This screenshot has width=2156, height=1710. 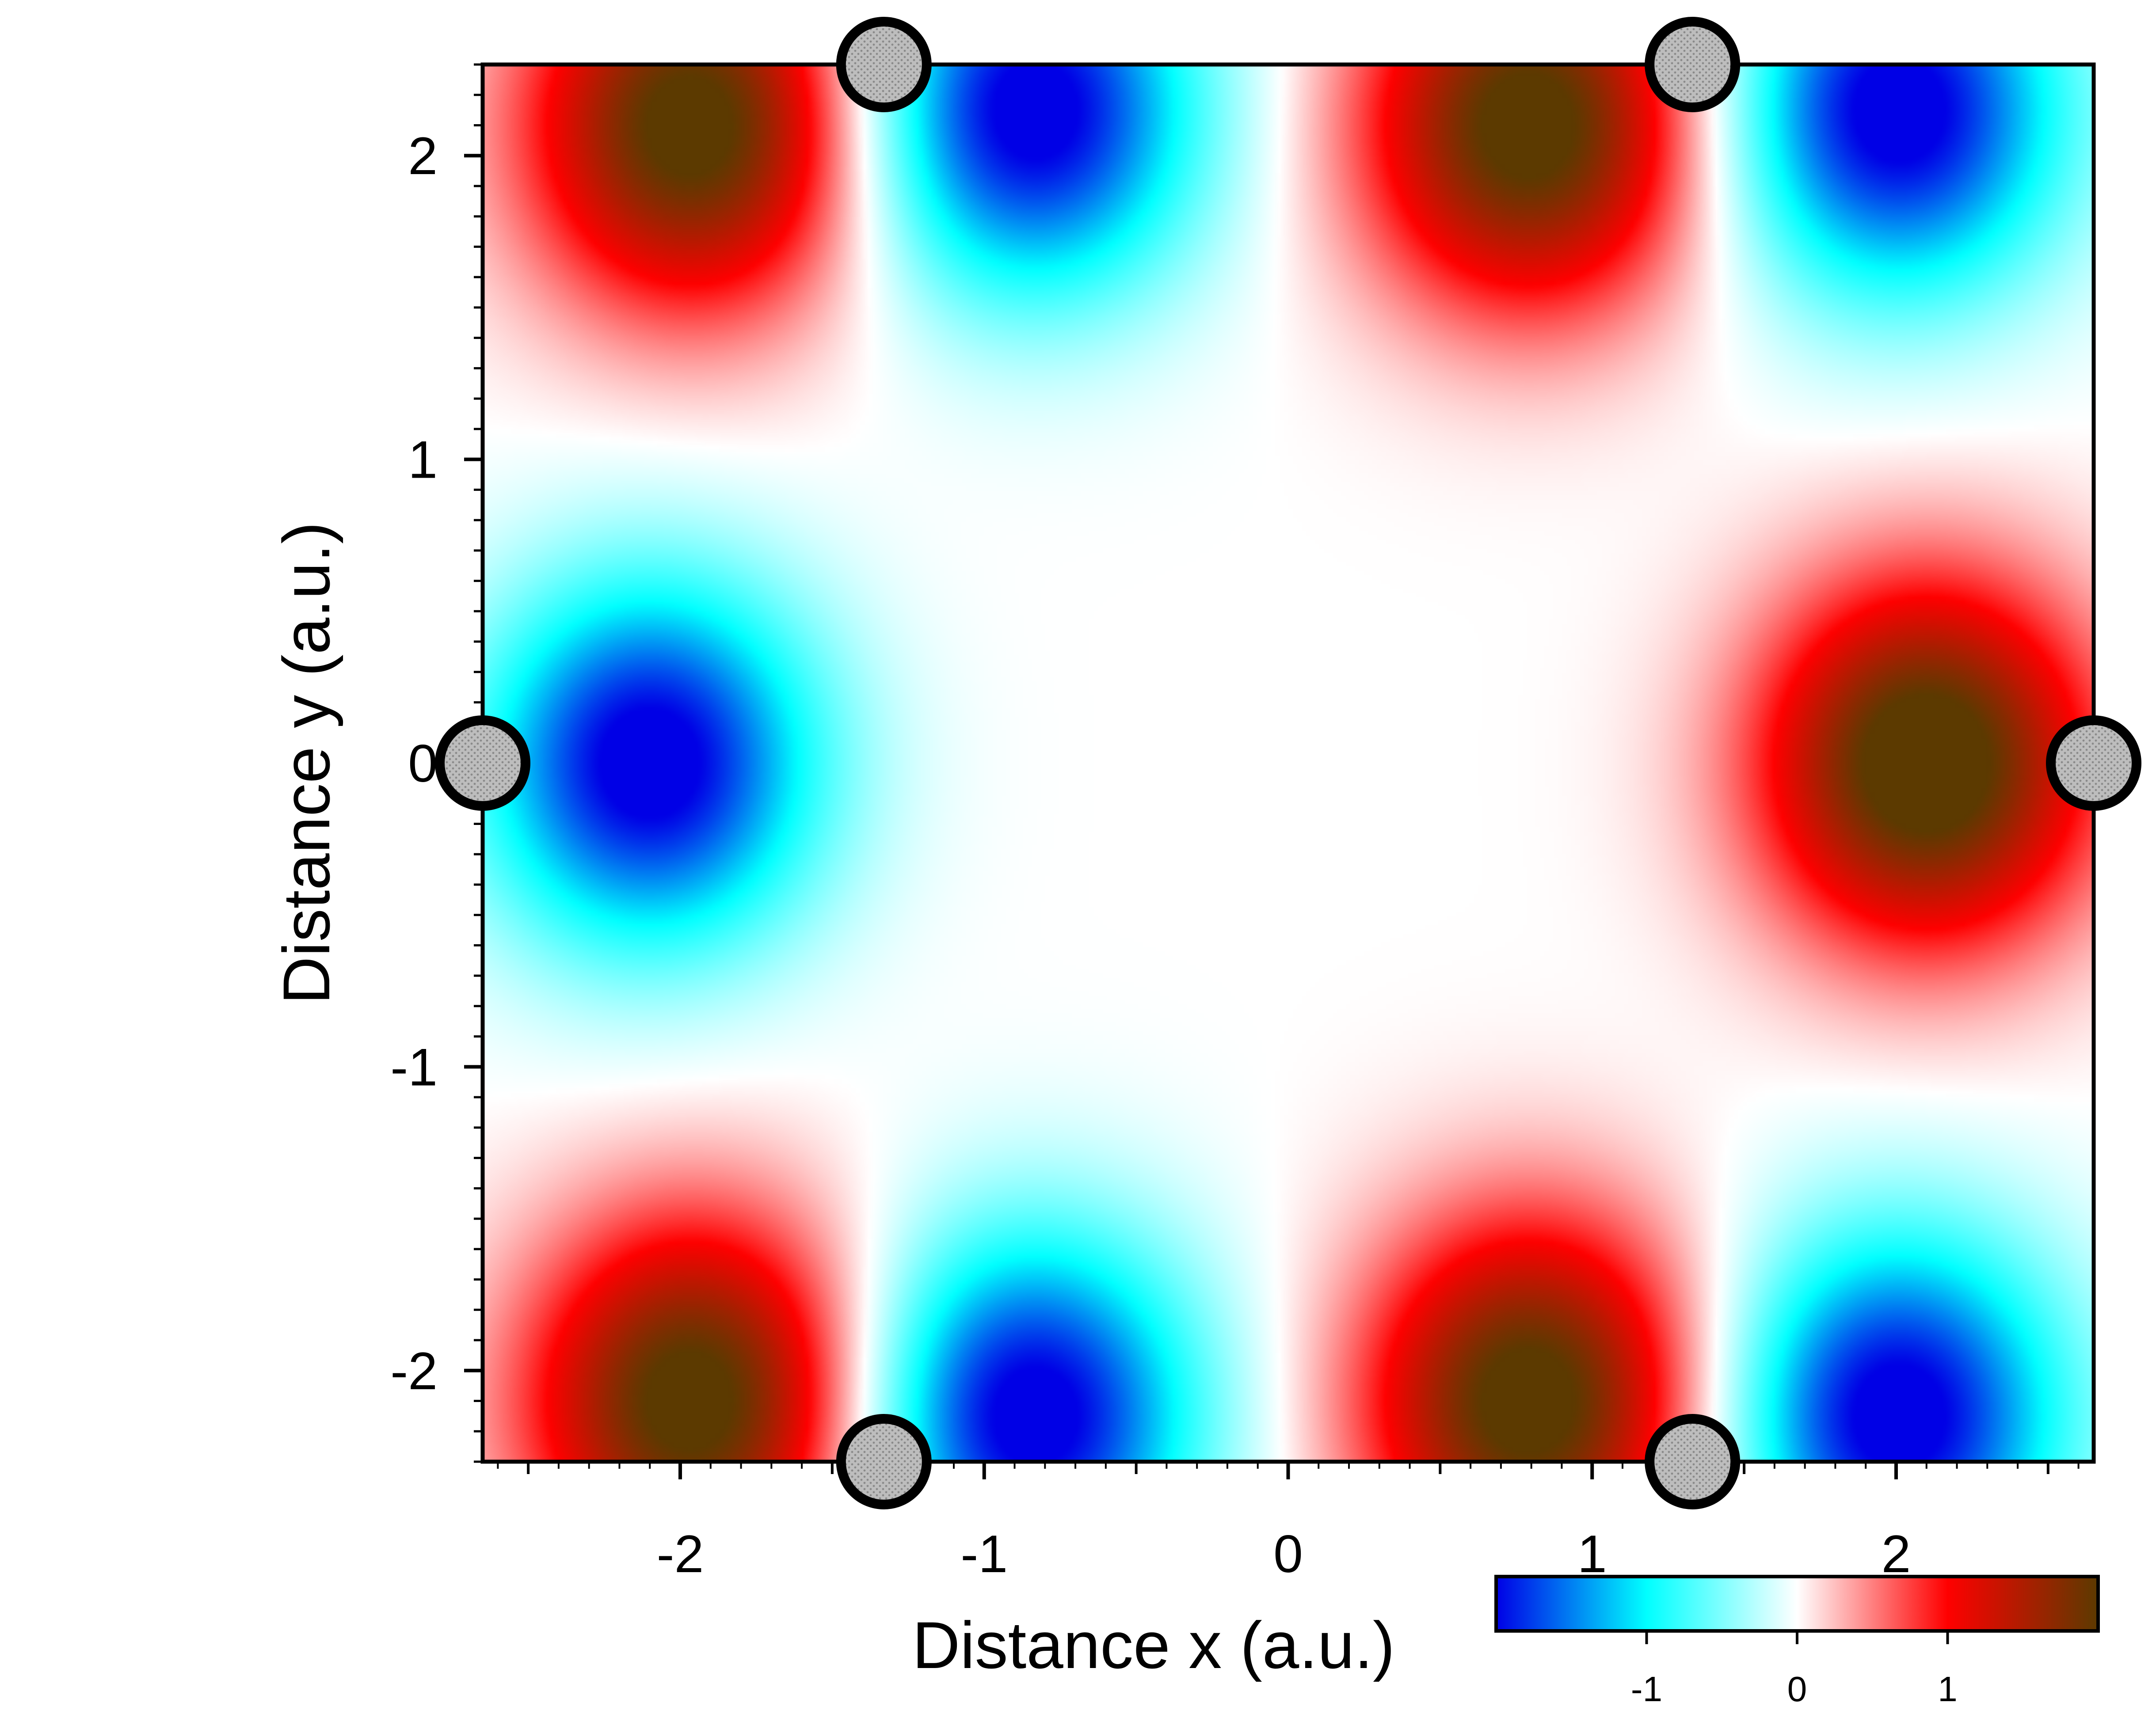 What do you see at coordinates (984, 1554) in the screenshot?
I see `x-tick-label: -1` at bounding box center [984, 1554].